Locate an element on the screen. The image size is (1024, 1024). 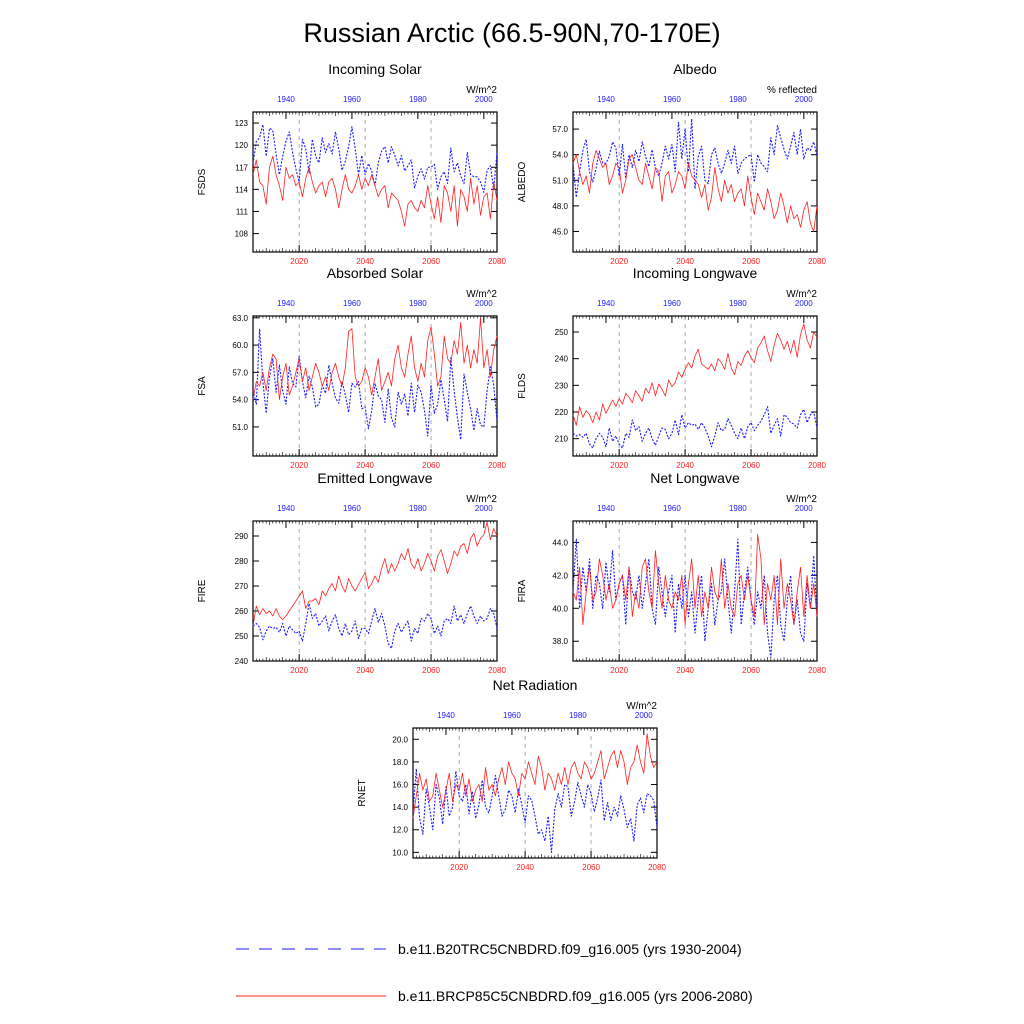
panel-title: Albedo is located at coordinates (695, 69).